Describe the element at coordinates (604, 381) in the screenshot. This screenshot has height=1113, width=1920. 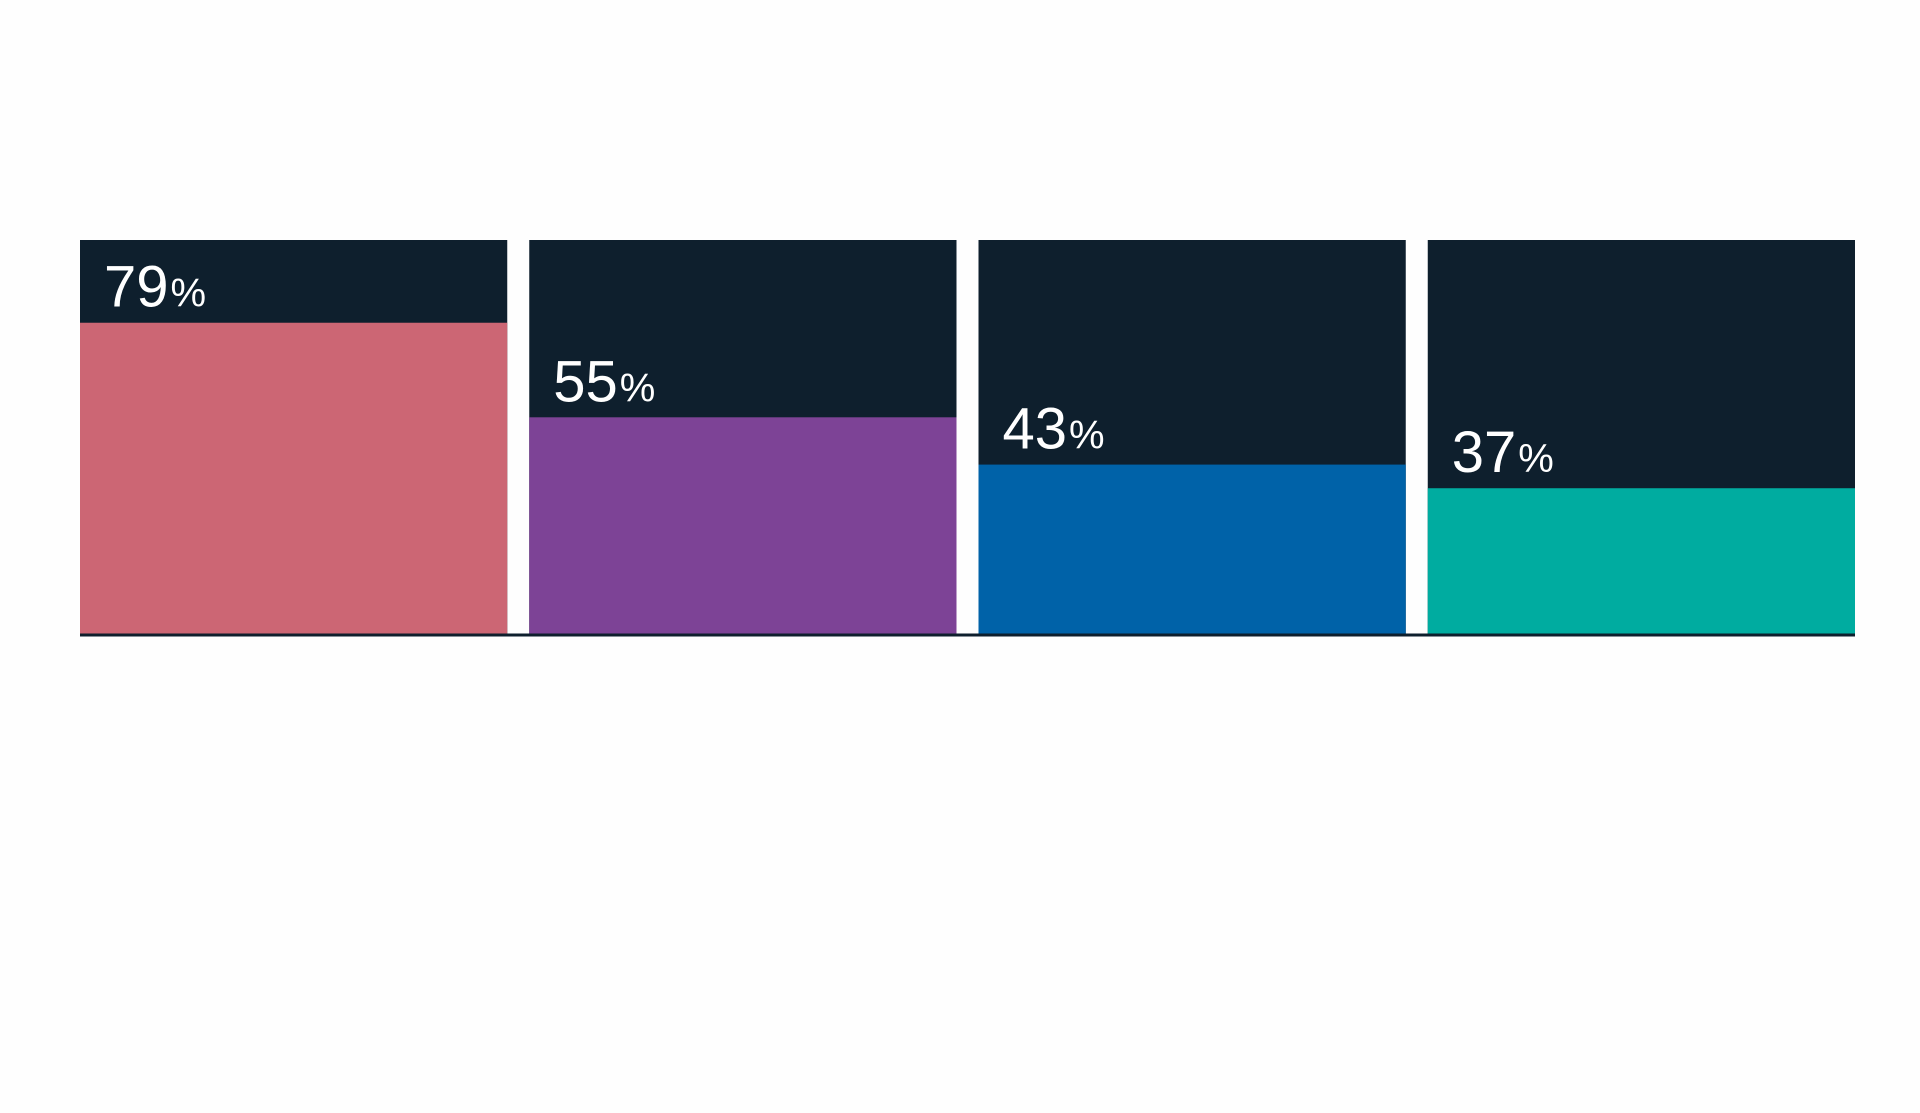
I see `data-label-2: 55%` at that location.